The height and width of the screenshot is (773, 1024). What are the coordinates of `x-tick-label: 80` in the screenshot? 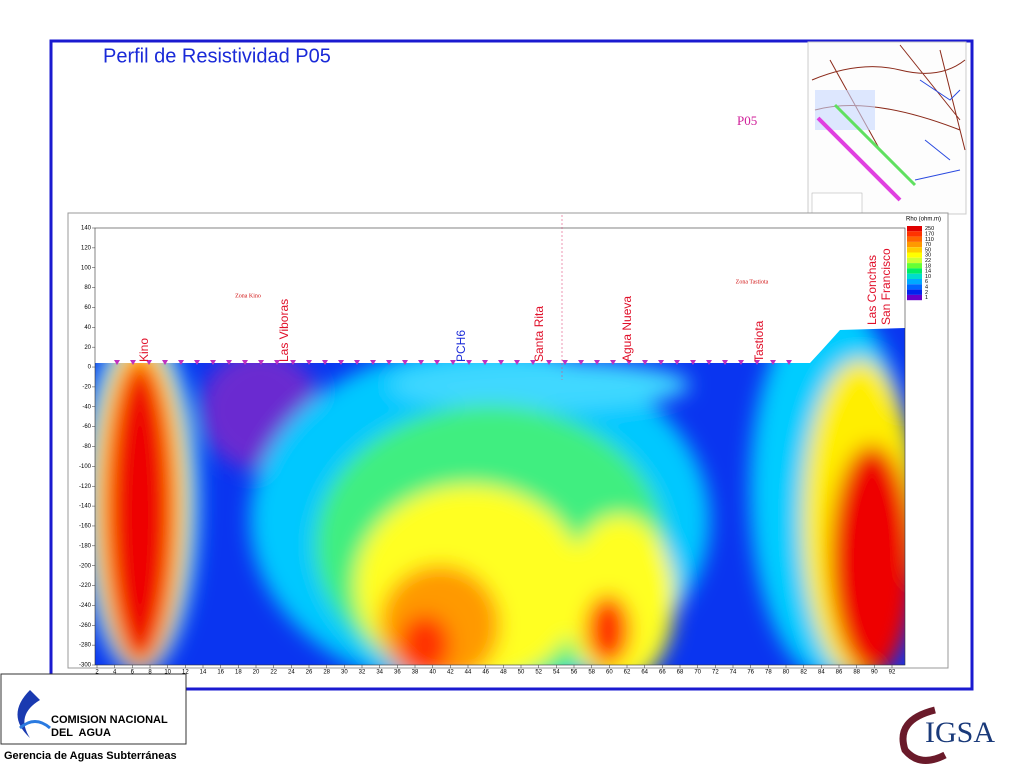 It's located at (786, 673).